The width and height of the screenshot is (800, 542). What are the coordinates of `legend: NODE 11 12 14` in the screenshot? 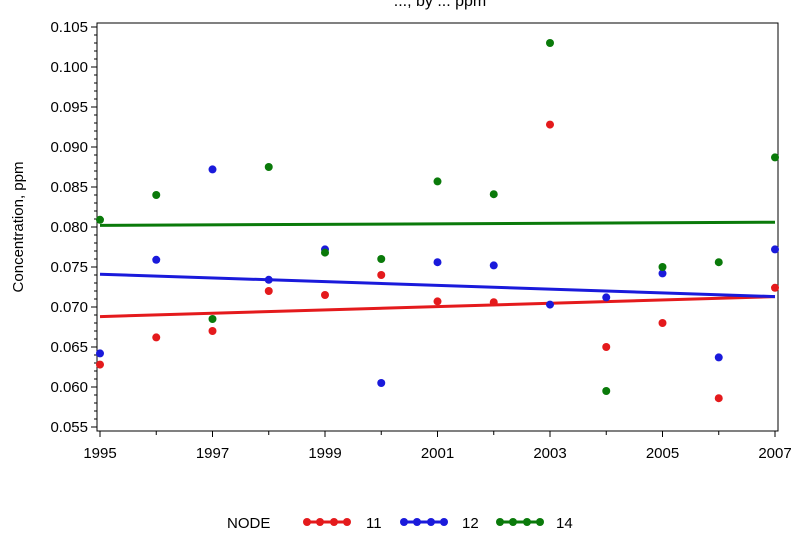 It's located at (400, 523).